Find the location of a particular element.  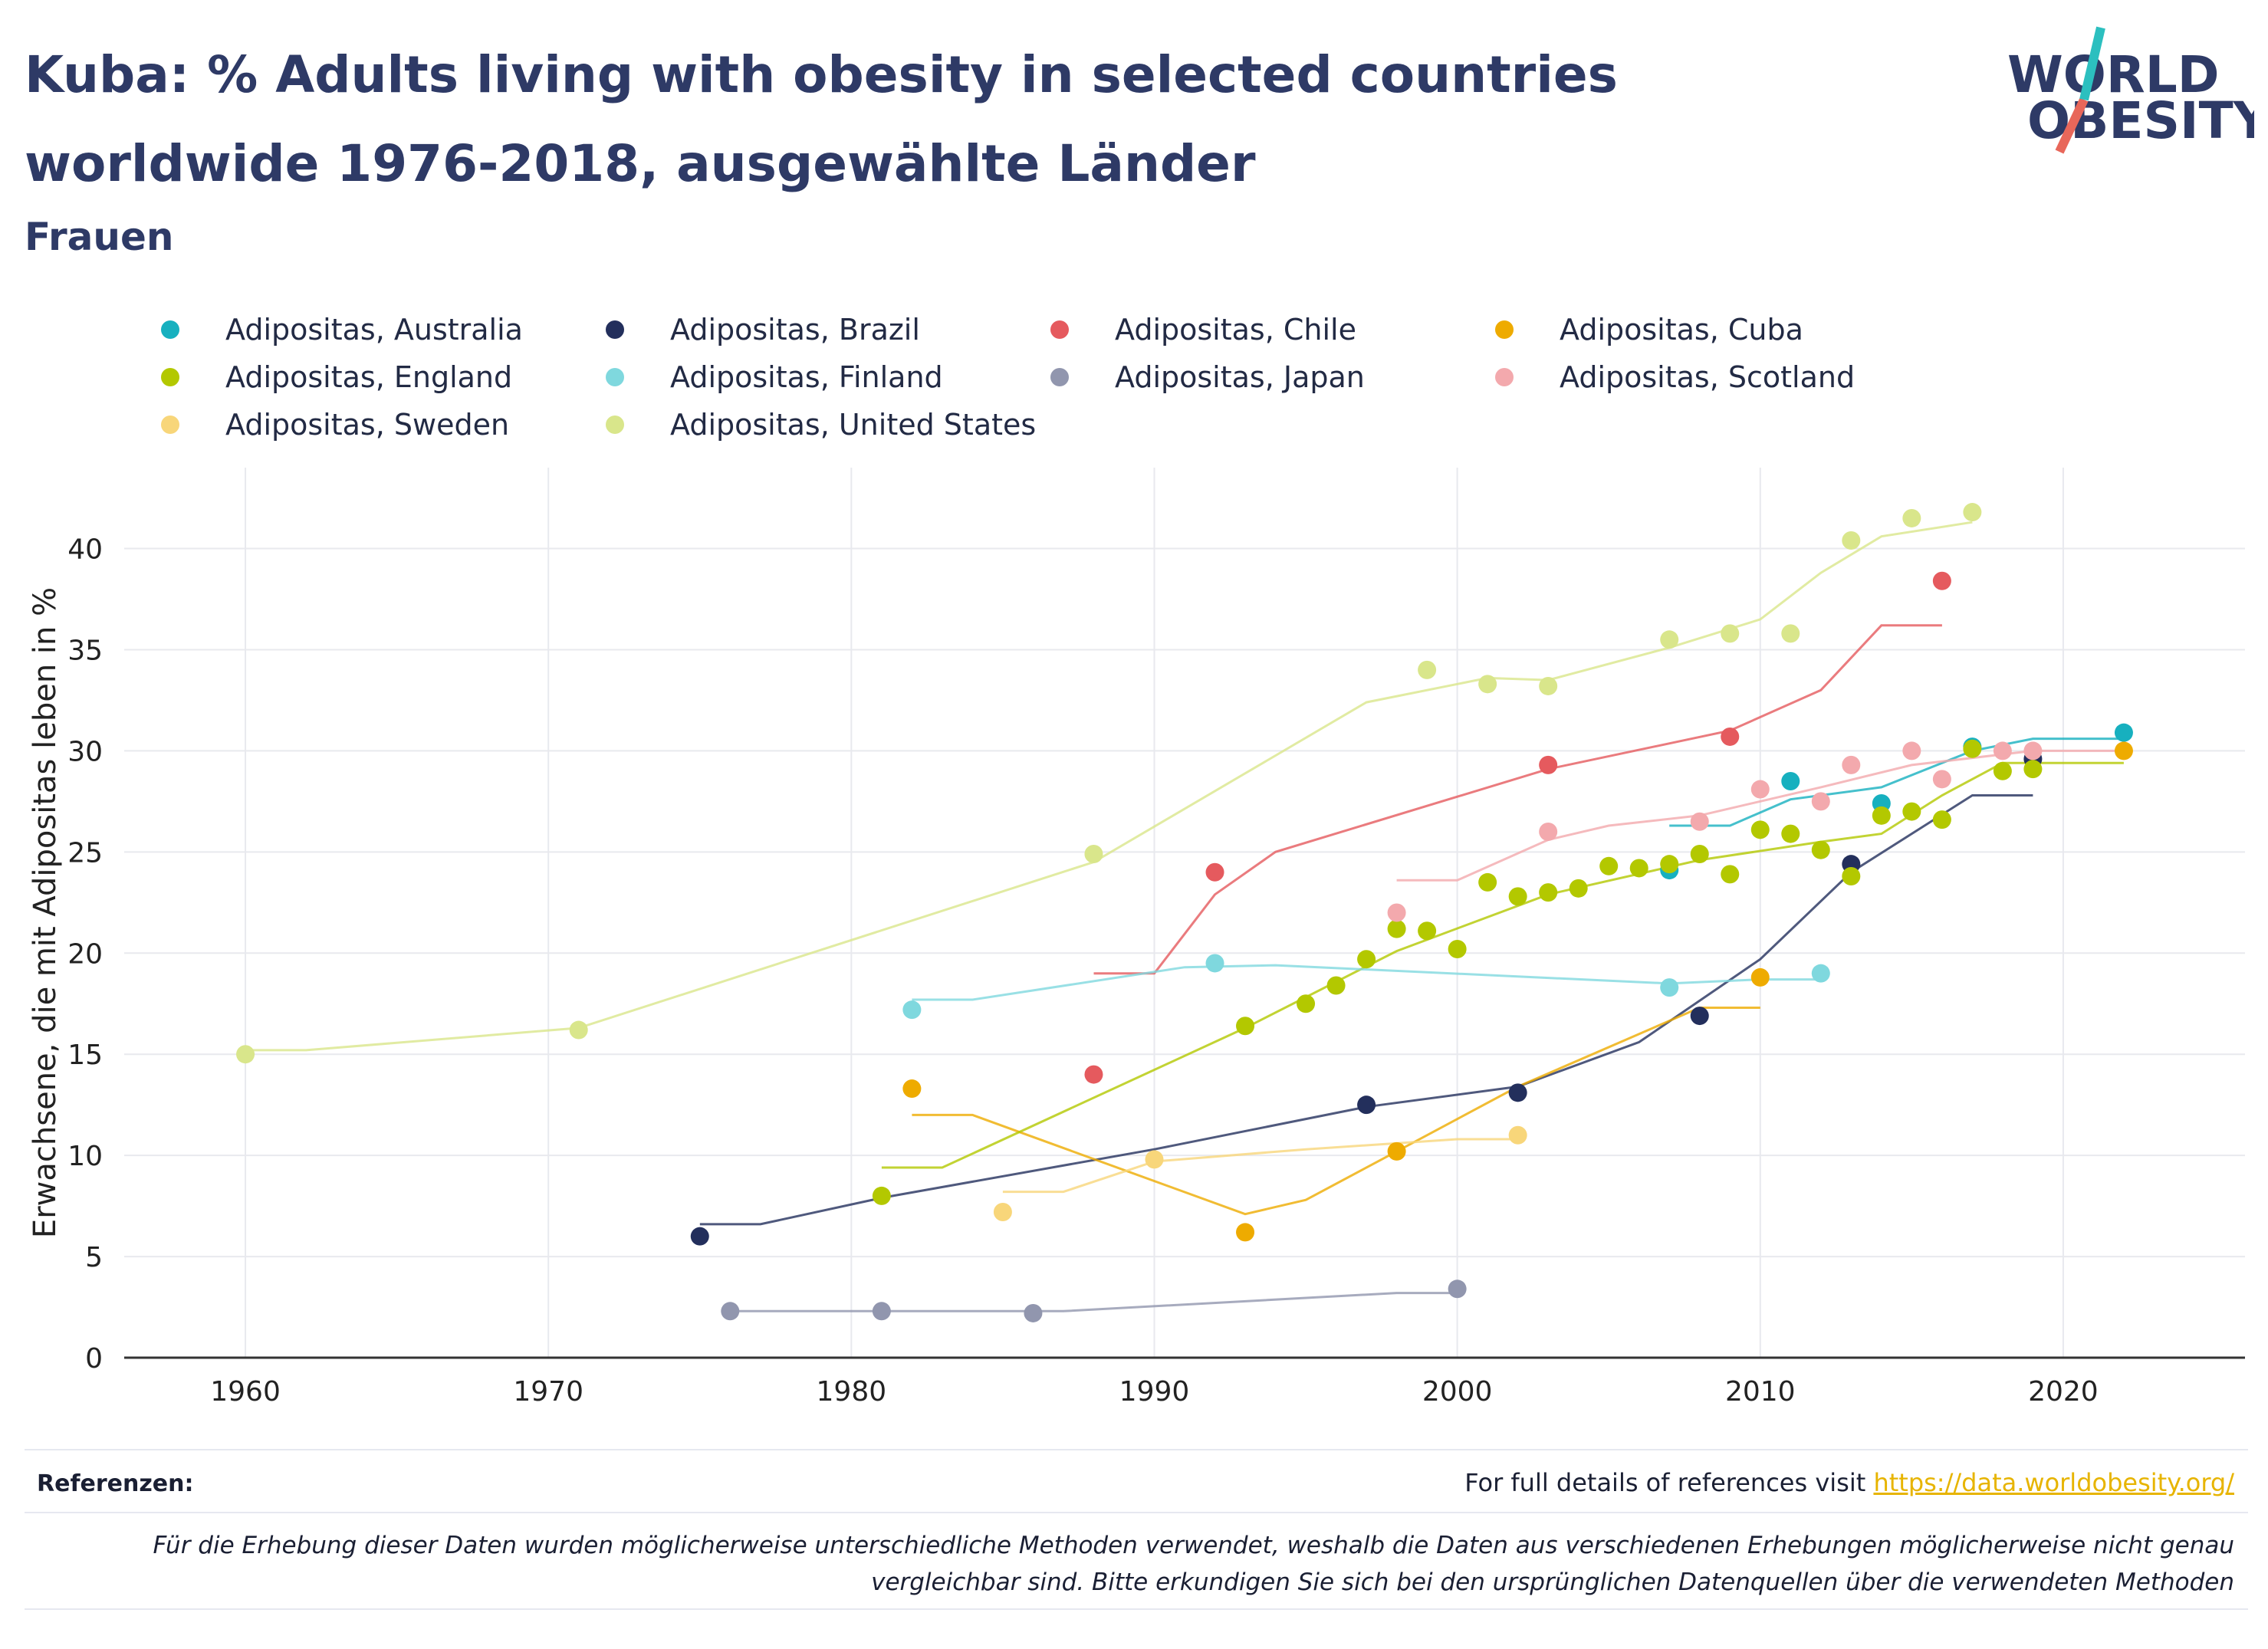

x-tick-label: 2020 is located at coordinates (2063, 1392).